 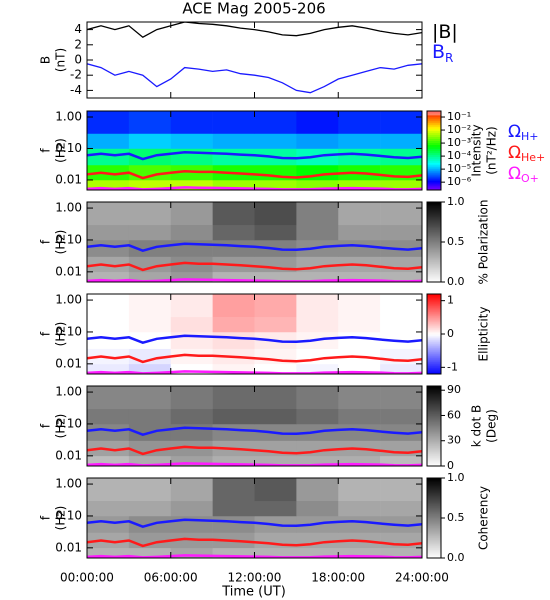 I want to click on gyrofrequency-line, so click(x=254, y=155).